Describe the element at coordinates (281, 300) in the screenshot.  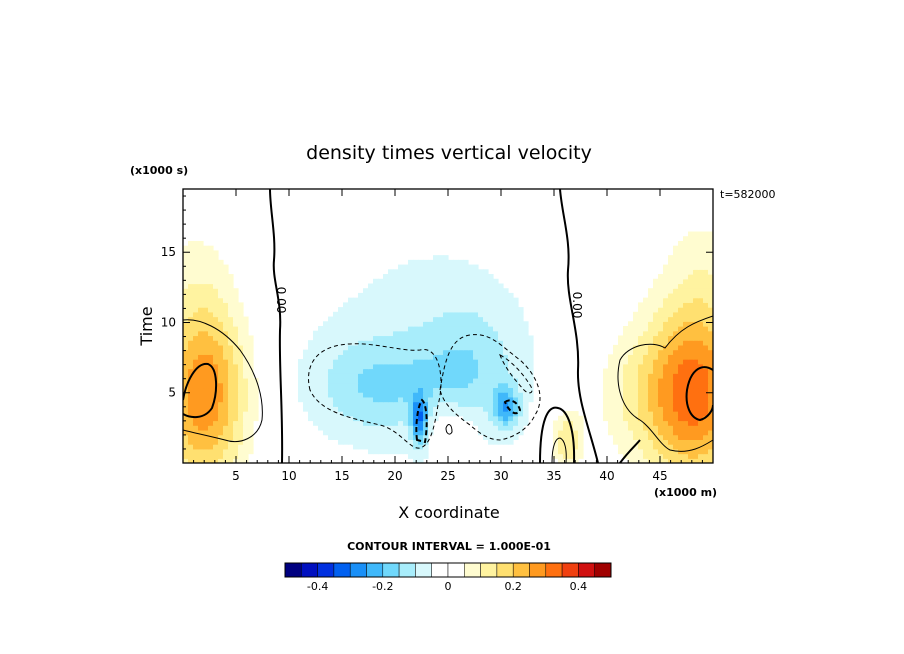
I see `contour-label-left: 0.00` at that location.